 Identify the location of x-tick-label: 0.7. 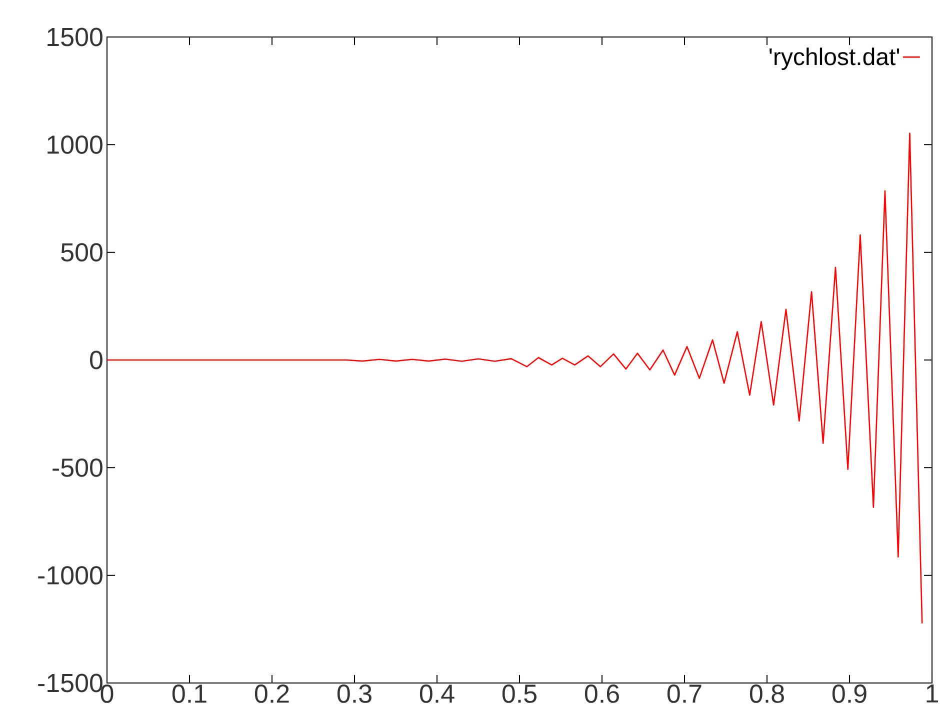
(684, 693).